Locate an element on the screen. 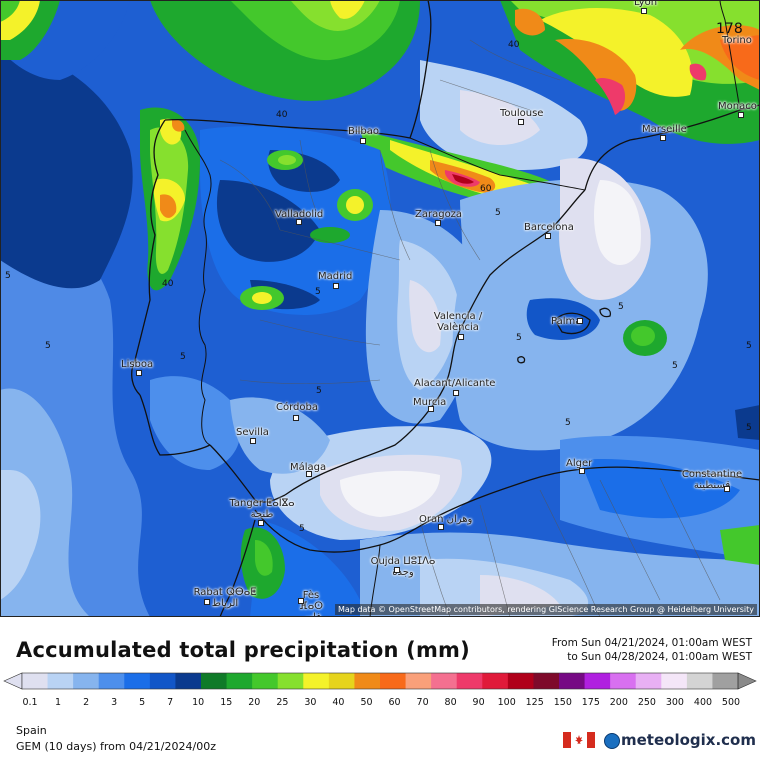 This screenshot has height=760, width=760. region-label: Spain is located at coordinates (31, 730).